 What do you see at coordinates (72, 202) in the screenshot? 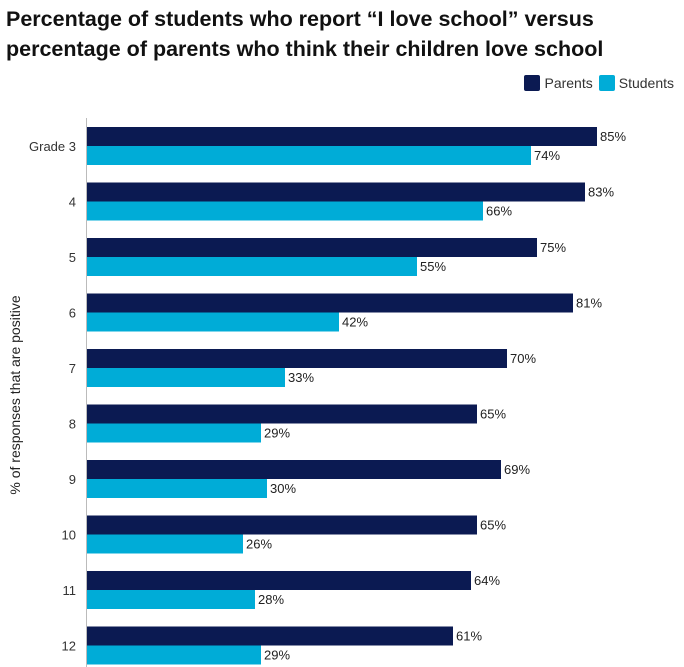
I see `category-label: 4` at bounding box center [72, 202].